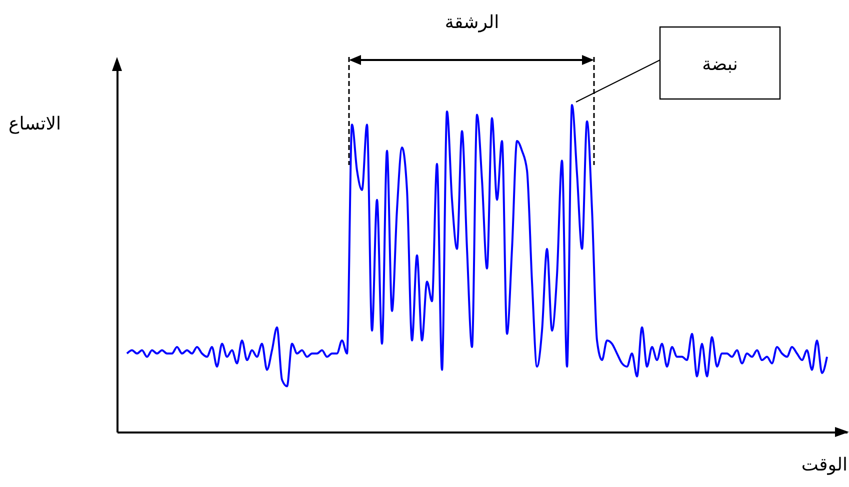  Describe the element at coordinates (720, 64) in the screenshot. I see `text: نبضة` at that location.